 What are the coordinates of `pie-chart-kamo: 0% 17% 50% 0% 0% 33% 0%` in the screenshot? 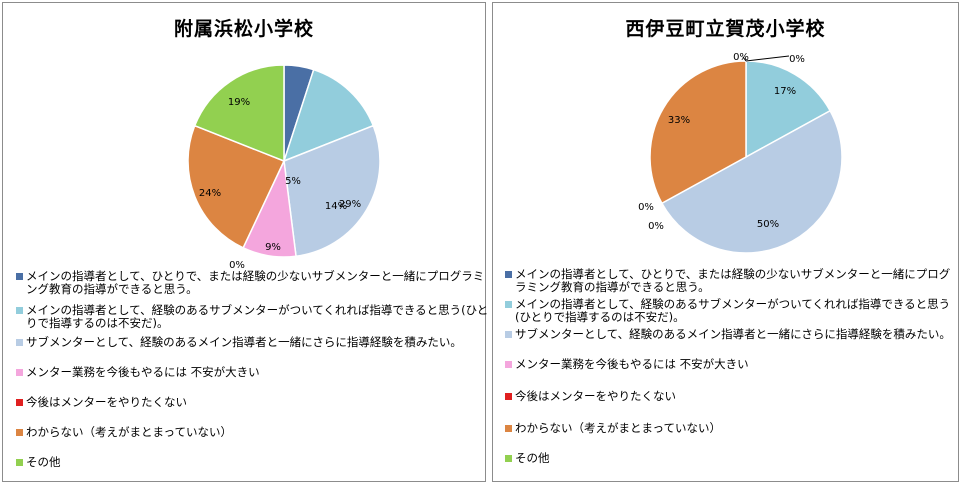 It's located at (740, 153).